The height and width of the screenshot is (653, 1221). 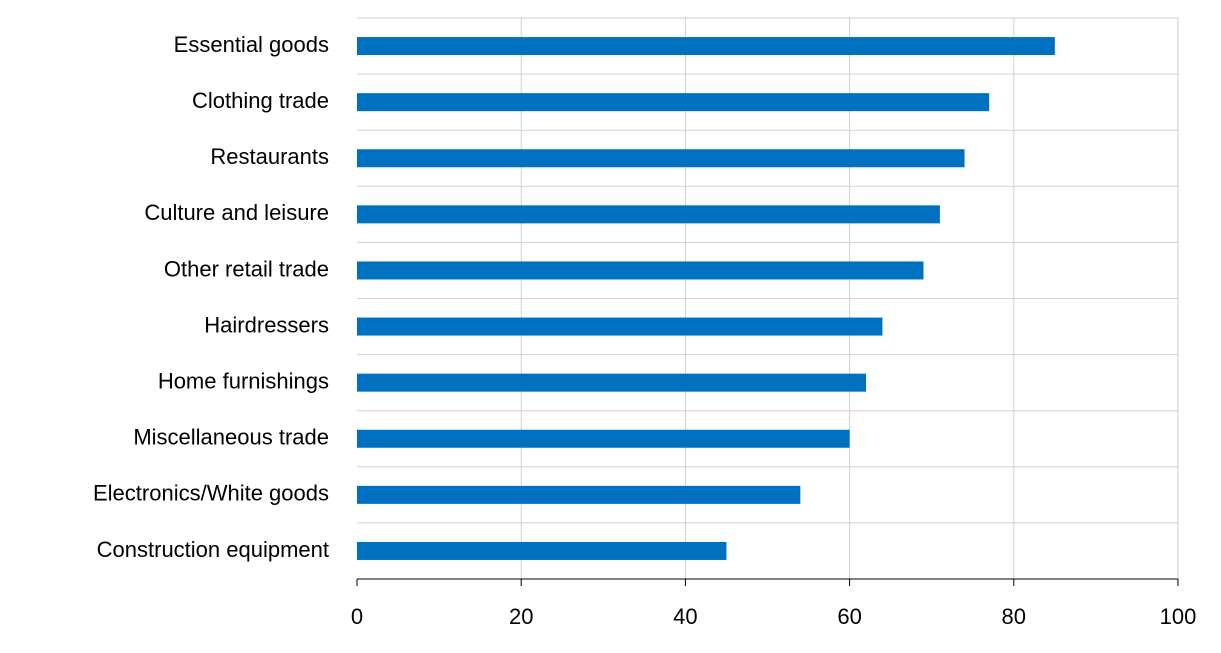 What do you see at coordinates (685, 616) in the screenshot?
I see `x-tick-label: 40` at bounding box center [685, 616].